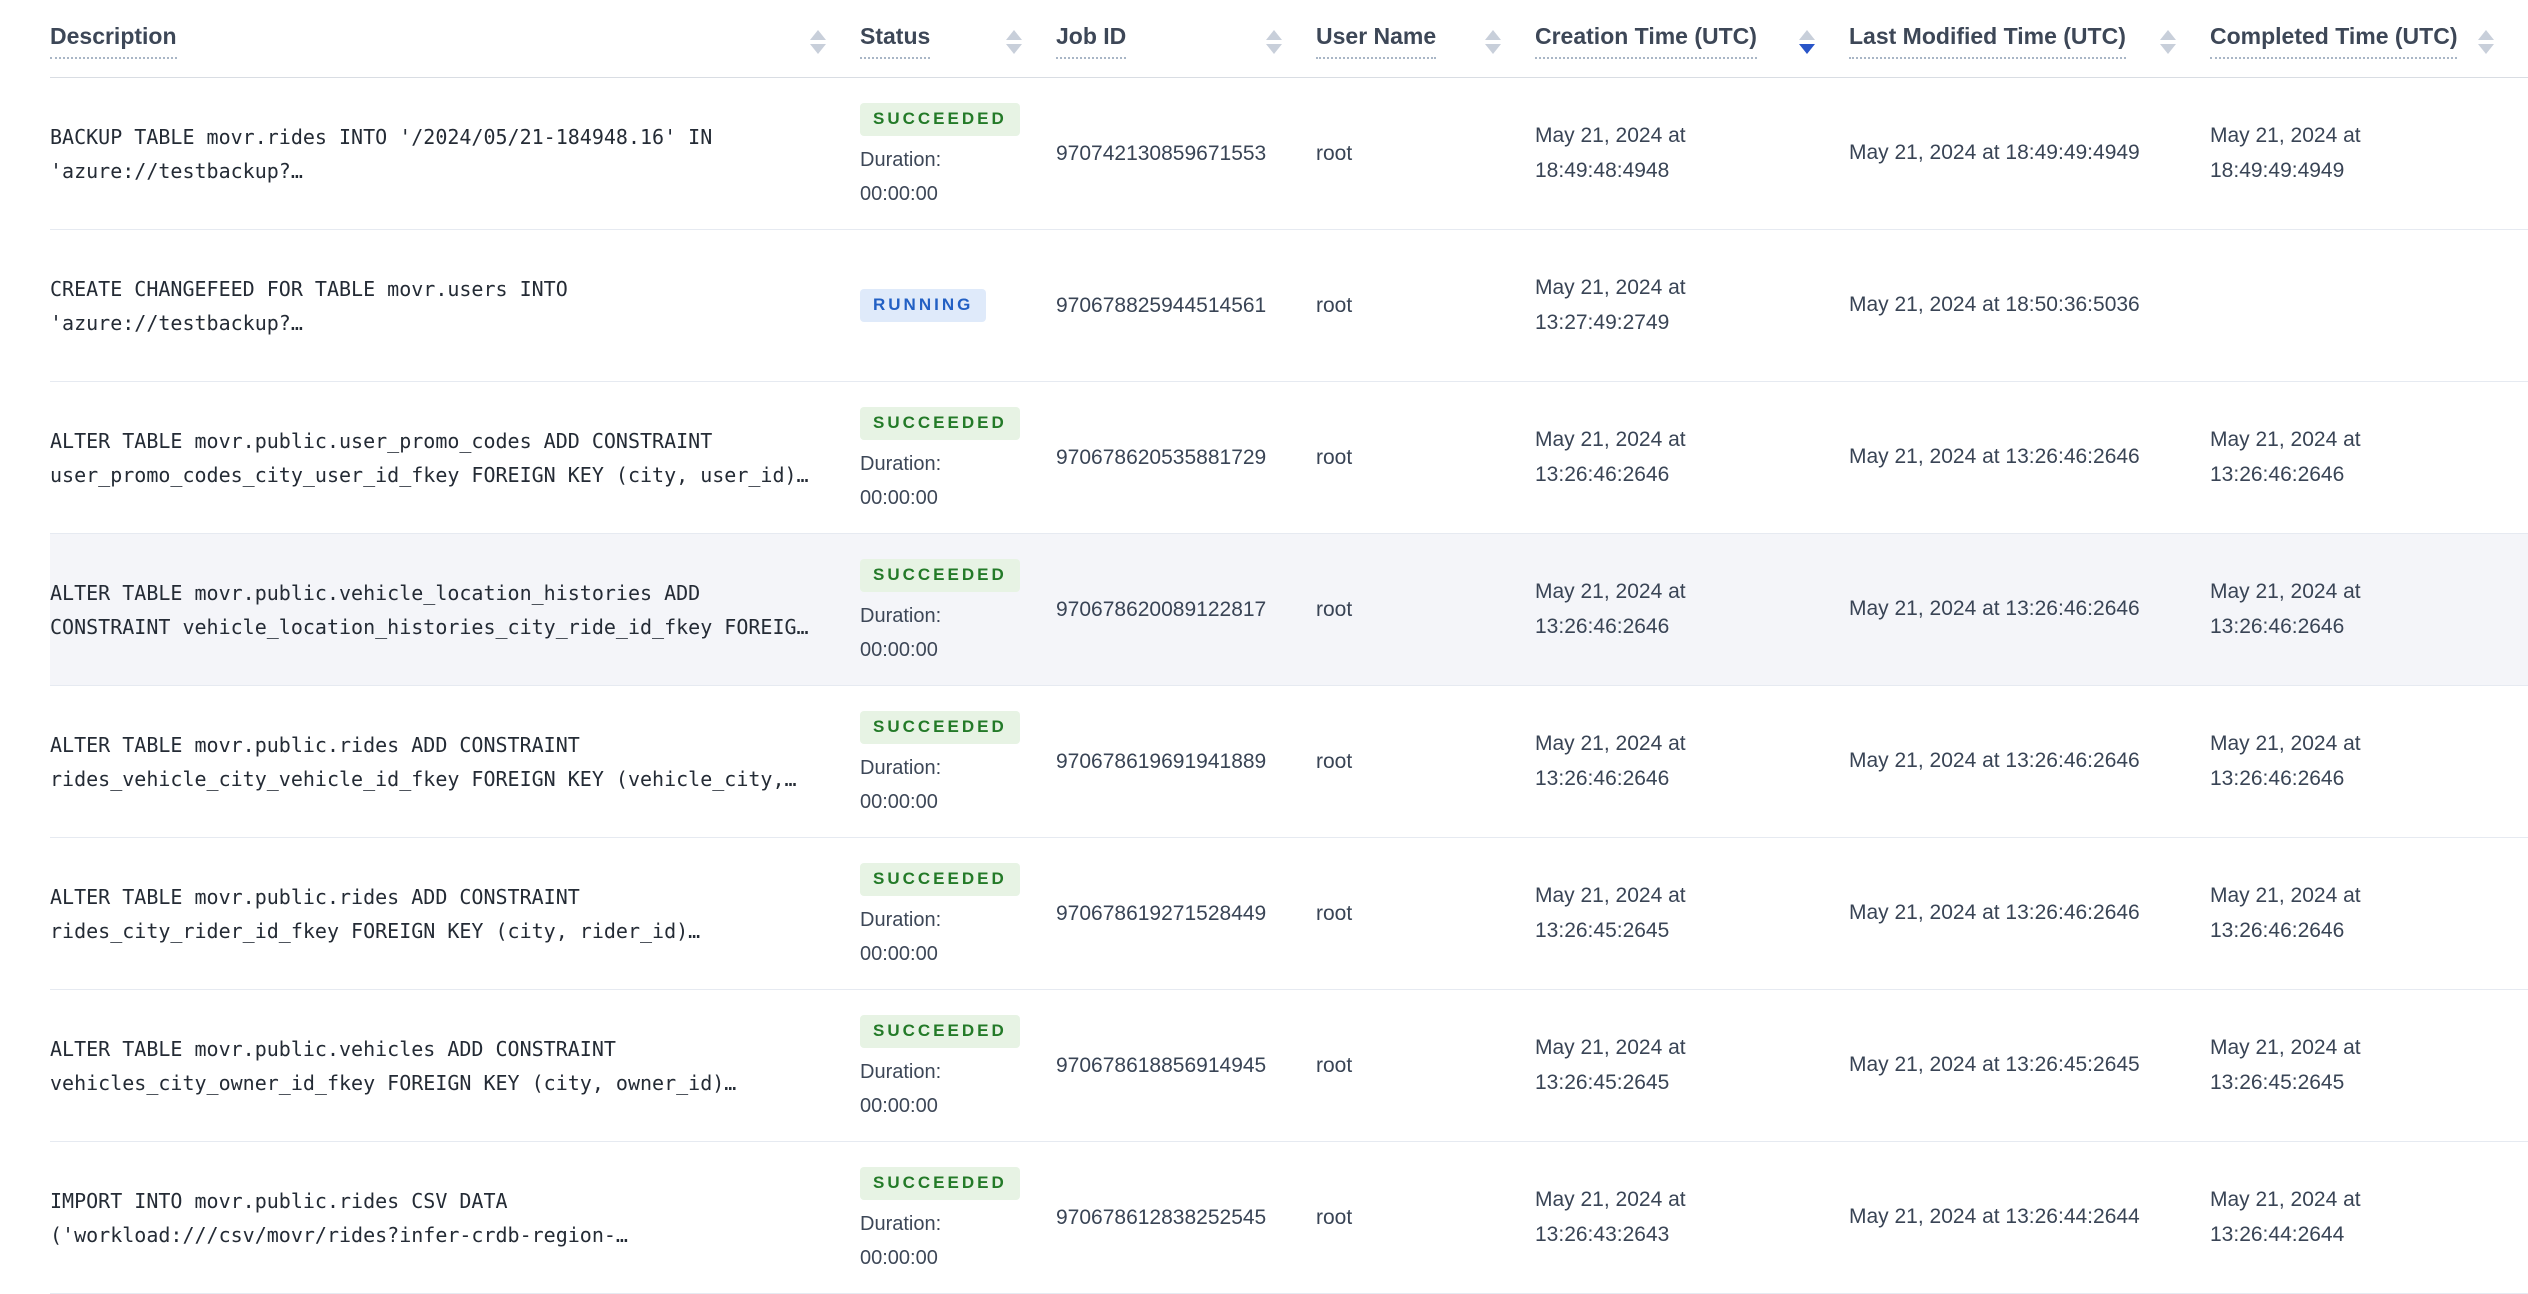 The width and height of the screenshot is (2528, 1294). I want to click on column-header-label: User Name, so click(1376, 41).